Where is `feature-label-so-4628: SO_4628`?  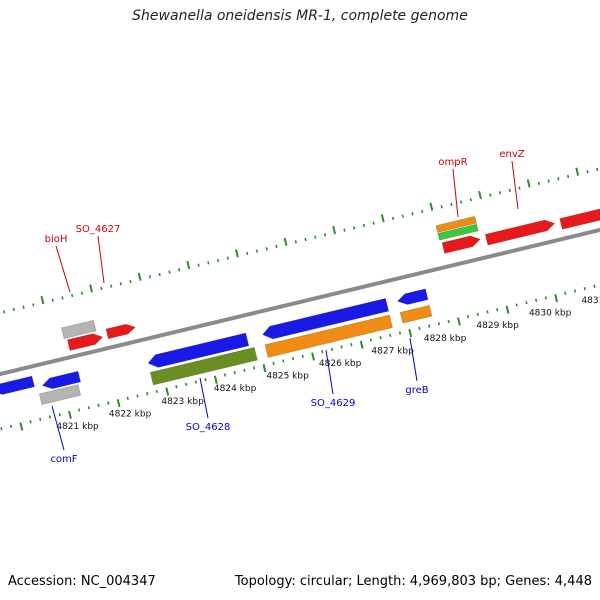 feature-label-so-4628: SO_4628 is located at coordinates (208, 427).